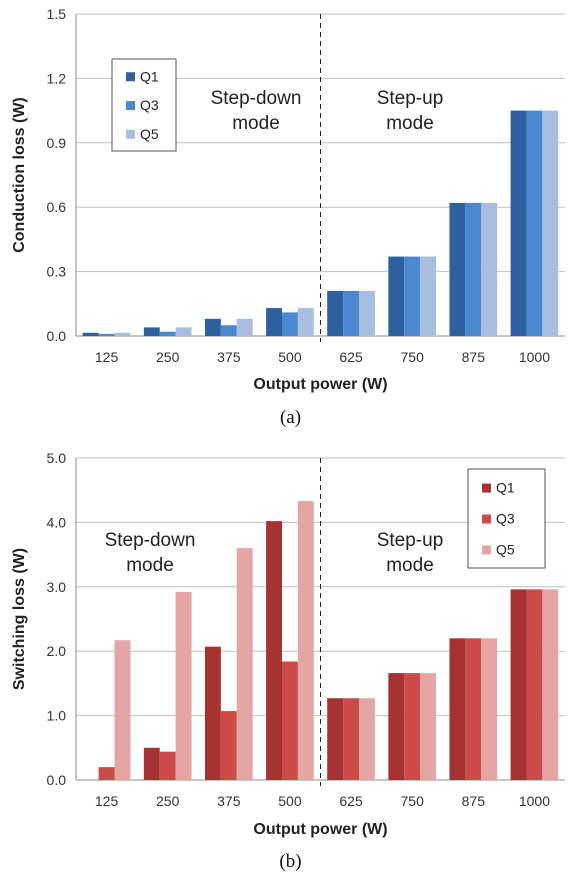 Image resolution: width=573 pixels, height=882 pixels. What do you see at coordinates (57, 587) in the screenshot?
I see `y-tick-label: 3.0` at bounding box center [57, 587].